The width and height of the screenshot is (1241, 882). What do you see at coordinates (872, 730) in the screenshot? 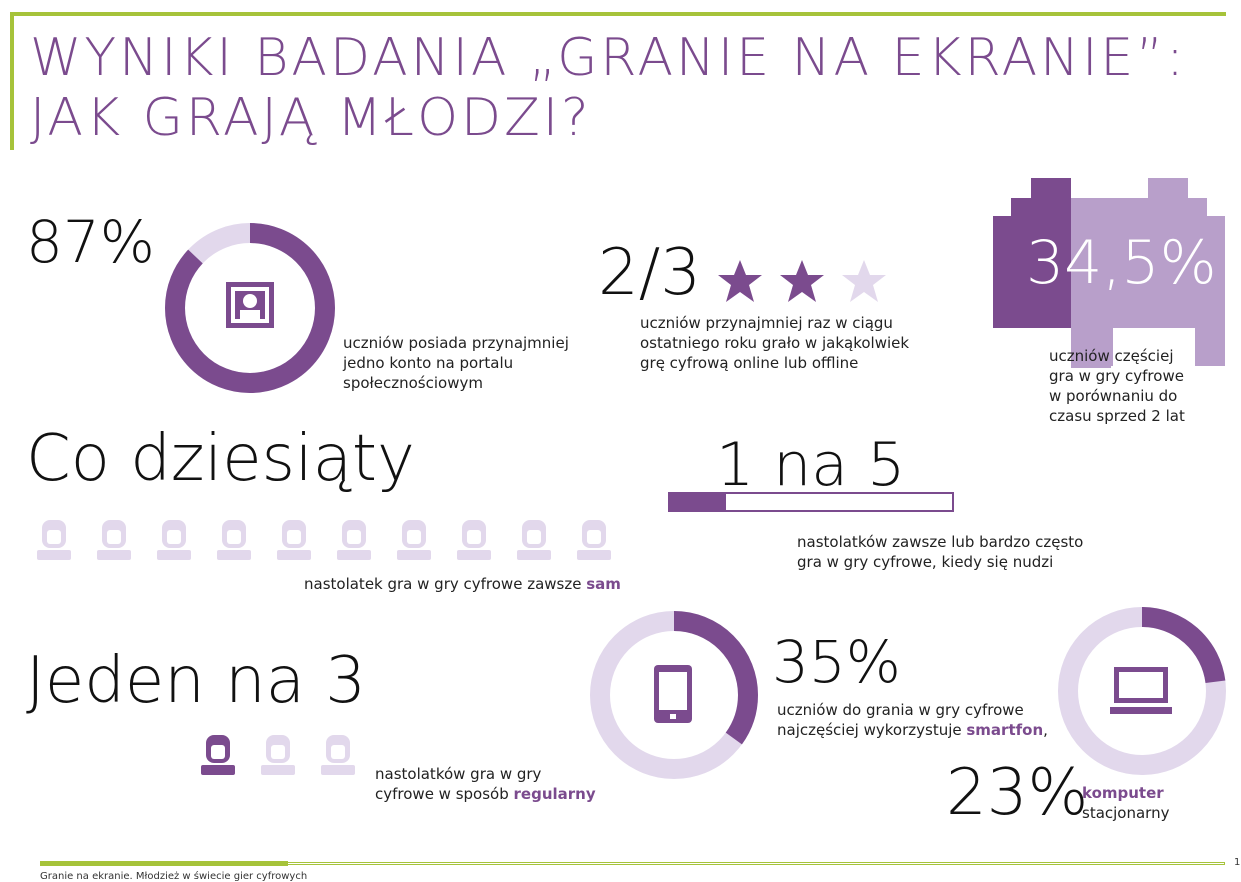
I see `smartphone-caption-line2: najczęściej wykorzystuje` at bounding box center [872, 730].